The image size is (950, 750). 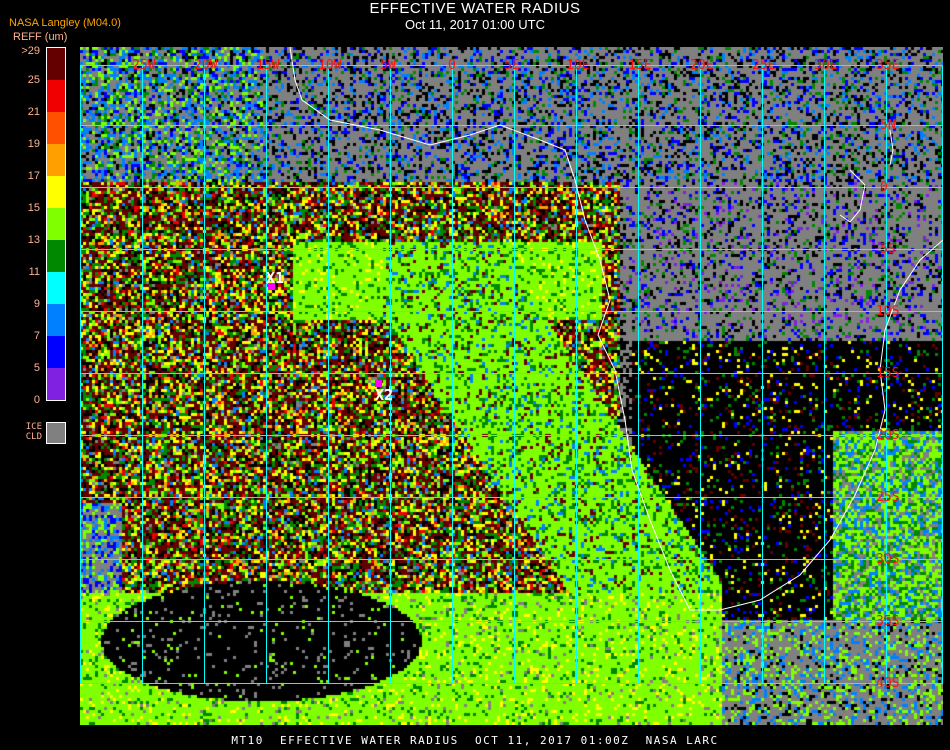 What do you see at coordinates (56, 433) in the screenshot?
I see `ice-cloud-swatch` at bounding box center [56, 433].